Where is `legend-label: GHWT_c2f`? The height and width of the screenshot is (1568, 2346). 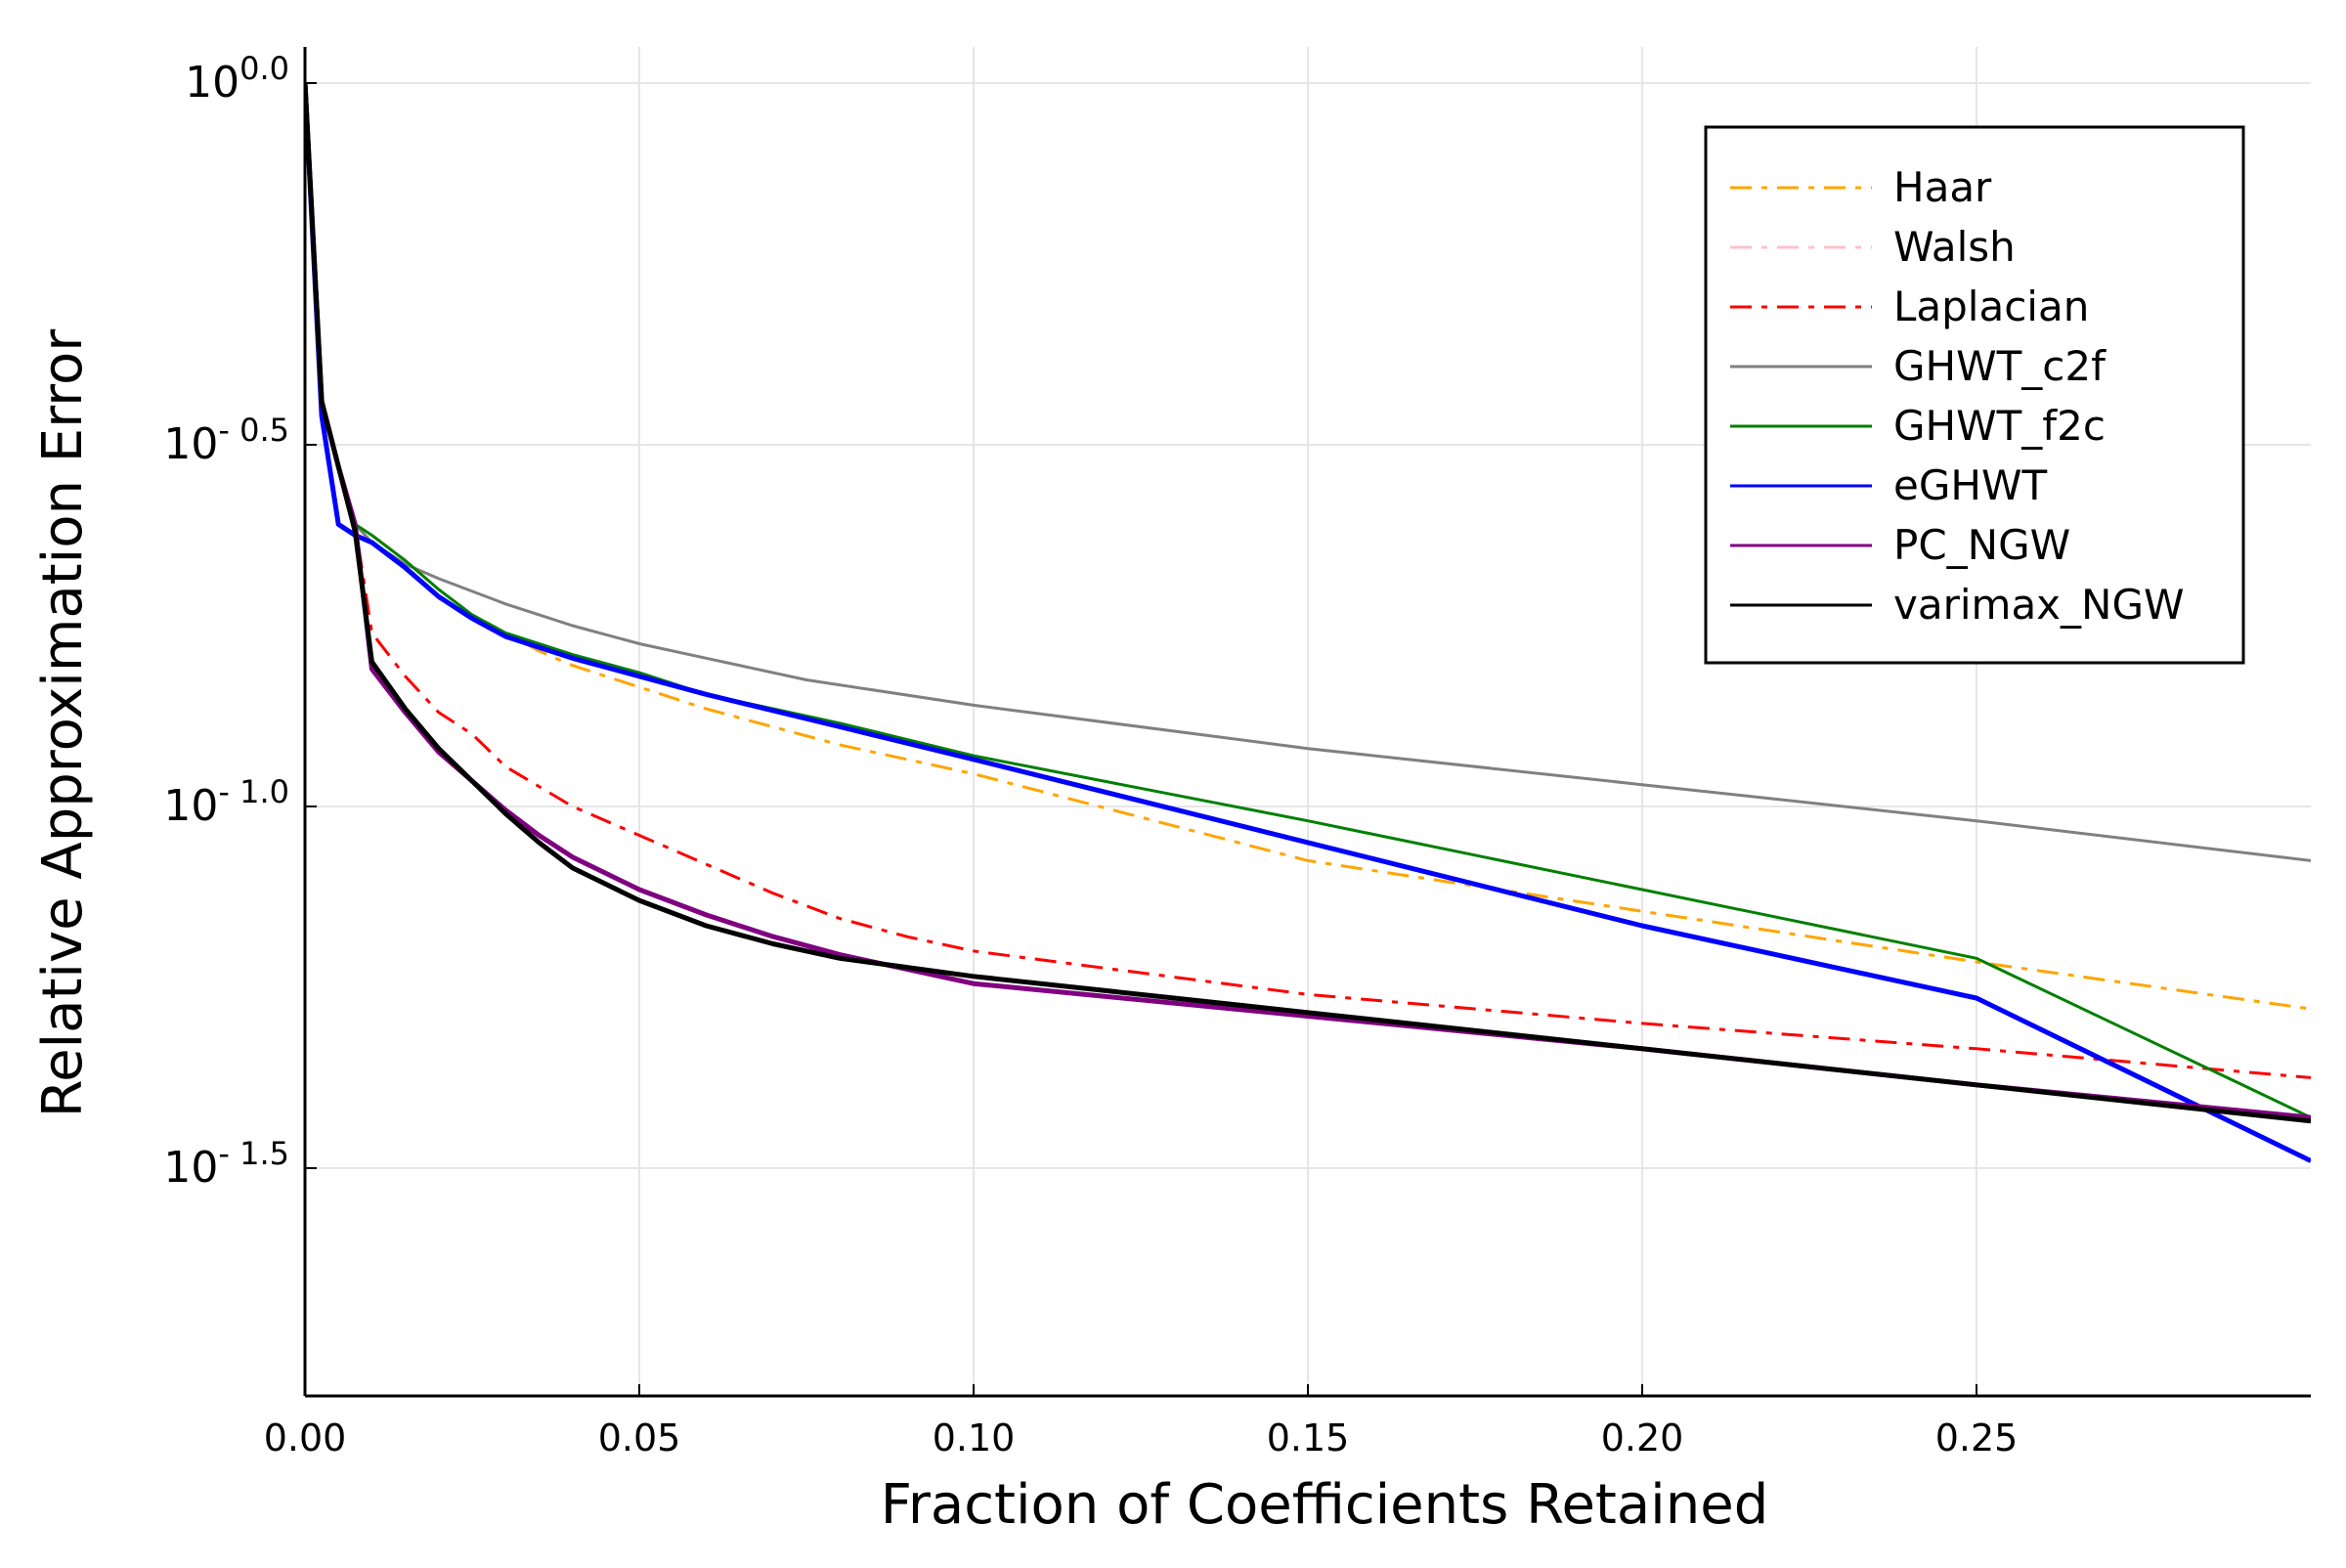 legend-label: GHWT_c2f is located at coordinates (2000, 366).